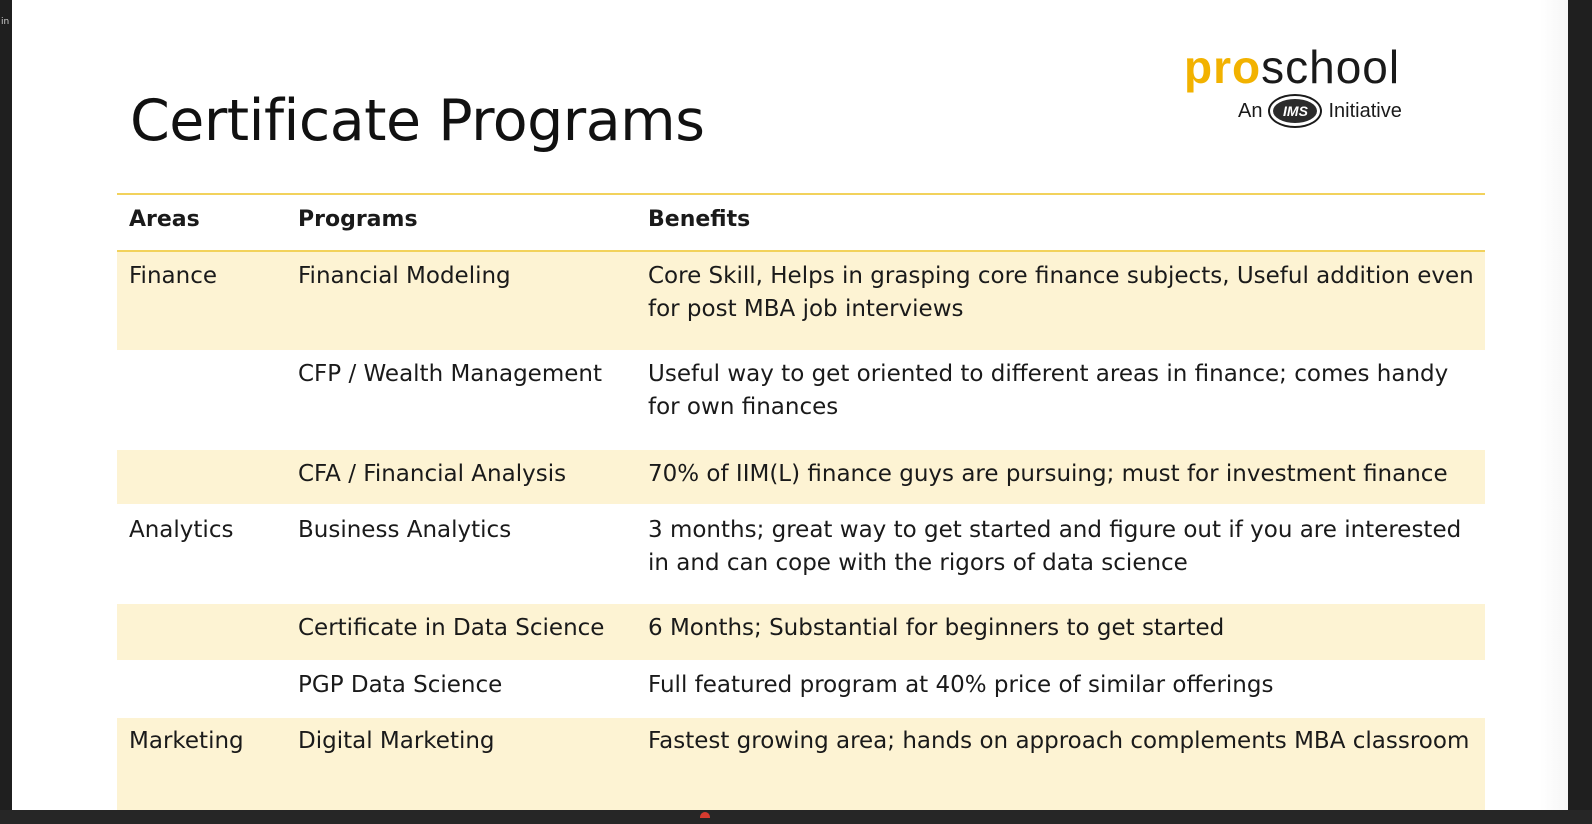 The height and width of the screenshot is (824, 1592). Describe the element at coordinates (1365, 110) in the screenshot. I see `logo-tag-suffix: Initiative` at that location.